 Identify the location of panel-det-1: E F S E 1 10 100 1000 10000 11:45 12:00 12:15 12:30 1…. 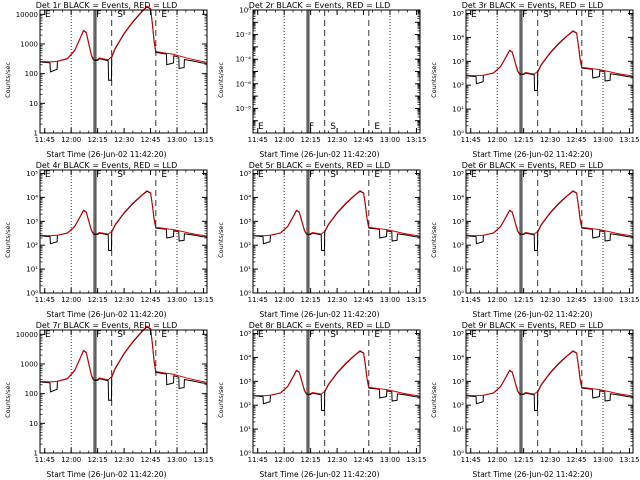
(106, 80).